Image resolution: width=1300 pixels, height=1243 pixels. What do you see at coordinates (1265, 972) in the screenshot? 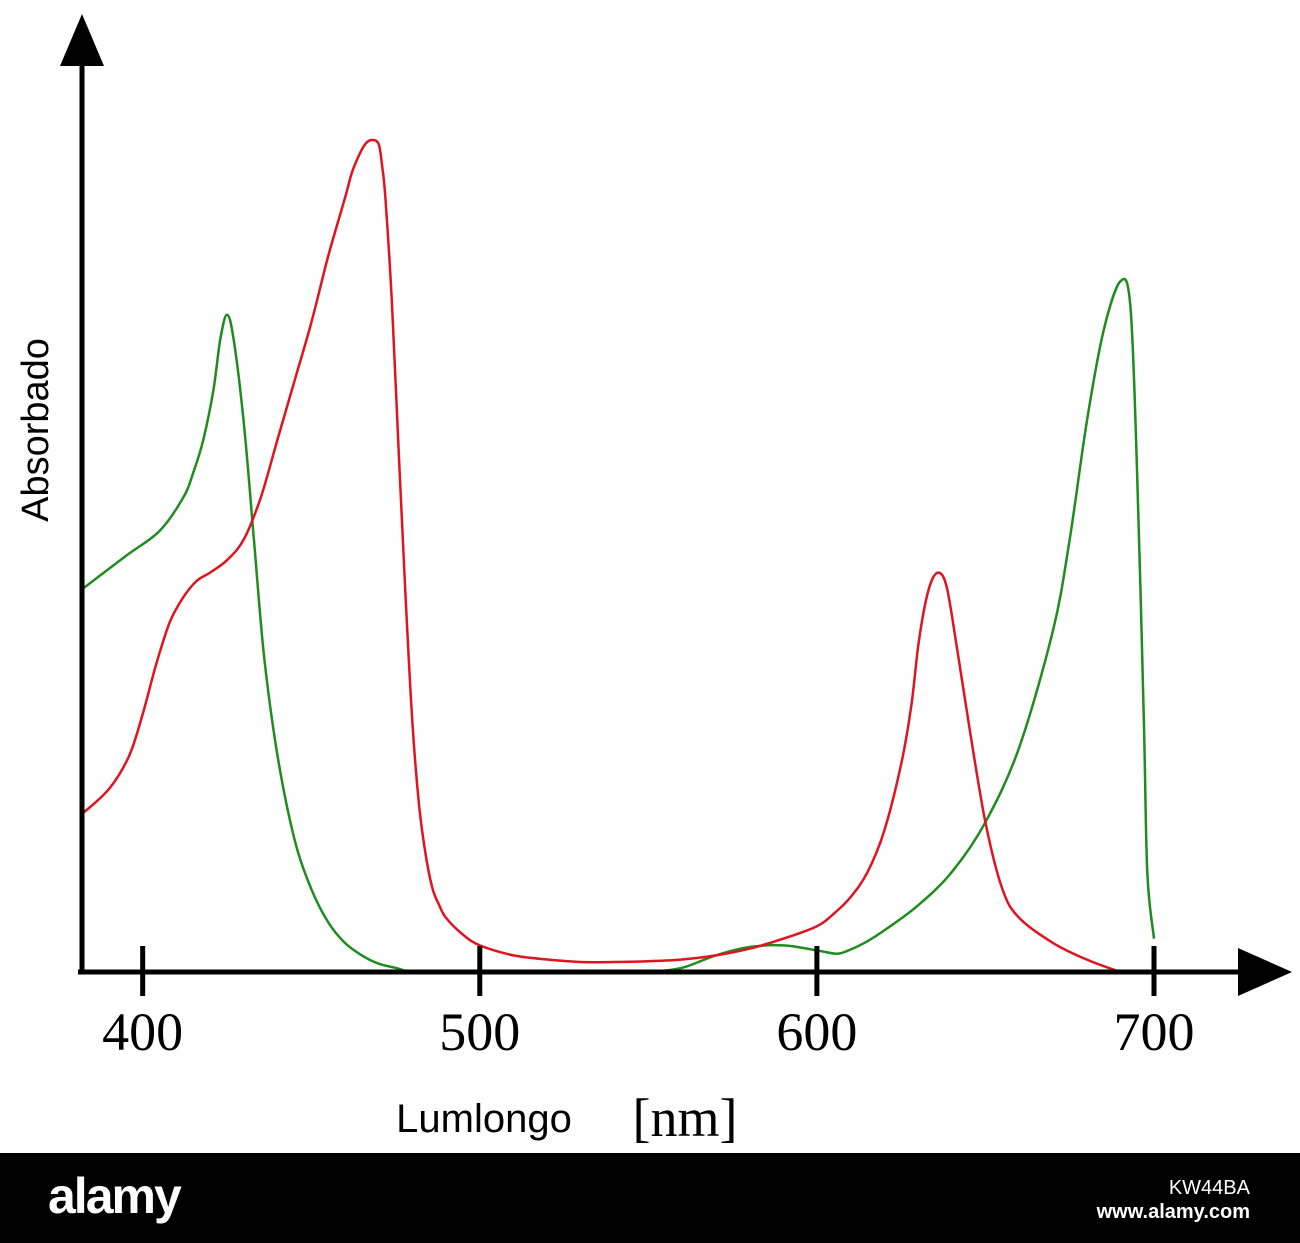
I see `x-axis-arrowhead` at bounding box center [1265, 972].